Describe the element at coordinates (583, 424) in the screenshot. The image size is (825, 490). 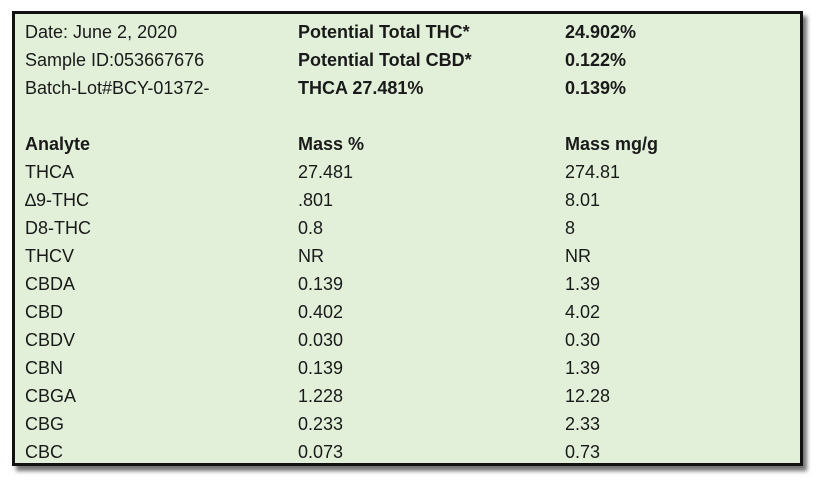
I see `mass-mg-g: 2.33` at that location.